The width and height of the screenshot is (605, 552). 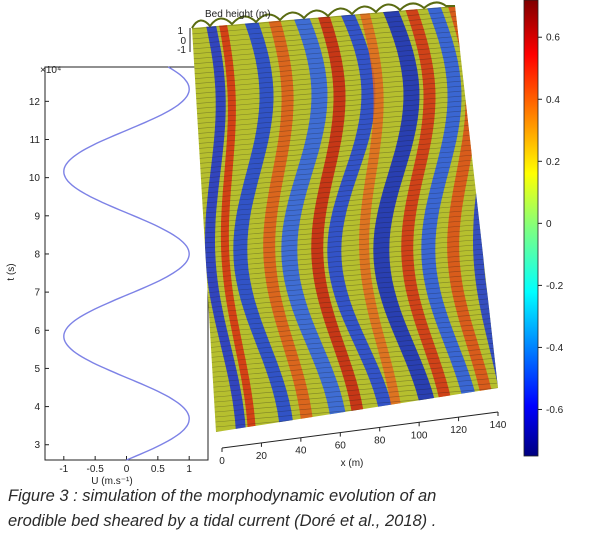 What do you see at coordinates (35, 178) in the screenshot?
I see `velocity-y-tick-label: 10` at bounding box center [35, 178].